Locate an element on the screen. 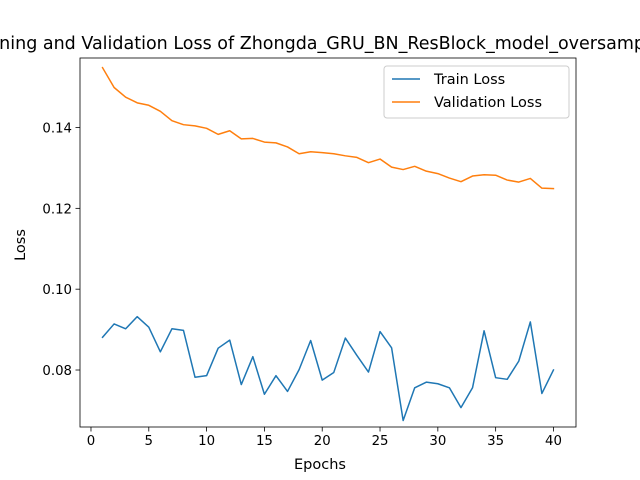  legend: Train Loss Validation Loss is located at coordinates (476, 92).